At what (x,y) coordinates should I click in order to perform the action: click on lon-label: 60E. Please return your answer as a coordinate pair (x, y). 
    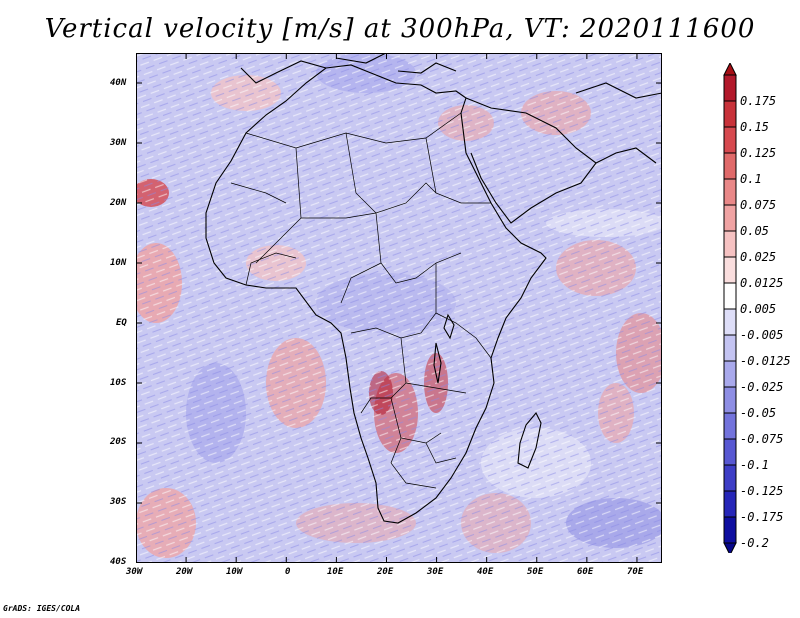
    Looking at the image, I should click on (585, 572).